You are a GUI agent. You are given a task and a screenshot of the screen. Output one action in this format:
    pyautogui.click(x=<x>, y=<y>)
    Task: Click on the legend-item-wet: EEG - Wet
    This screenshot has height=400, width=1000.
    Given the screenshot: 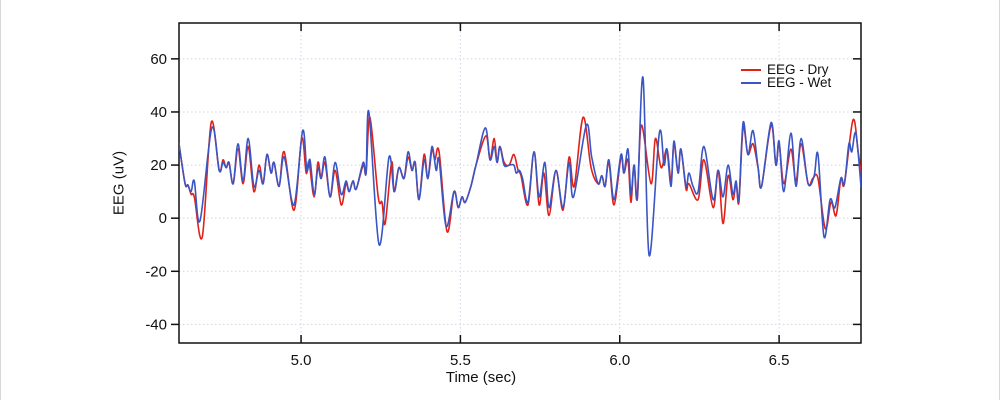 What is the action you would take?
    pyautogui.click(x=786, y=82)
    